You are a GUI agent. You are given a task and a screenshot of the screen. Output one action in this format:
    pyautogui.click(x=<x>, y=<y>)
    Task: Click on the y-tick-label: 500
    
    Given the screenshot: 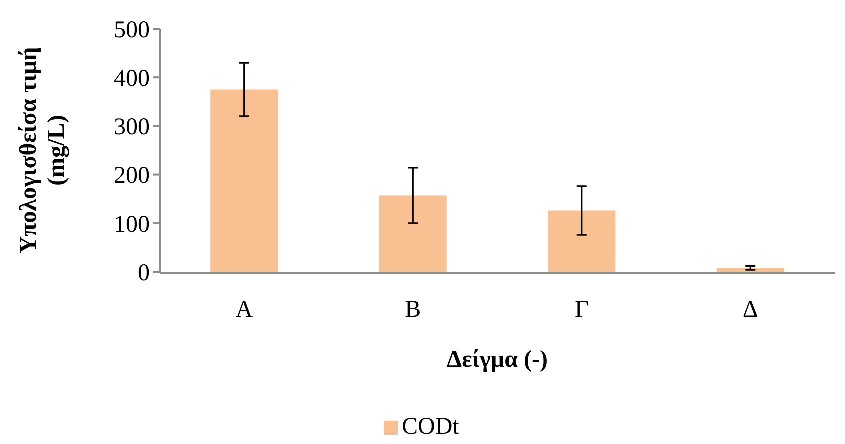 What is the action you would take?
    pyautogui.click(x=132, y=30)
    